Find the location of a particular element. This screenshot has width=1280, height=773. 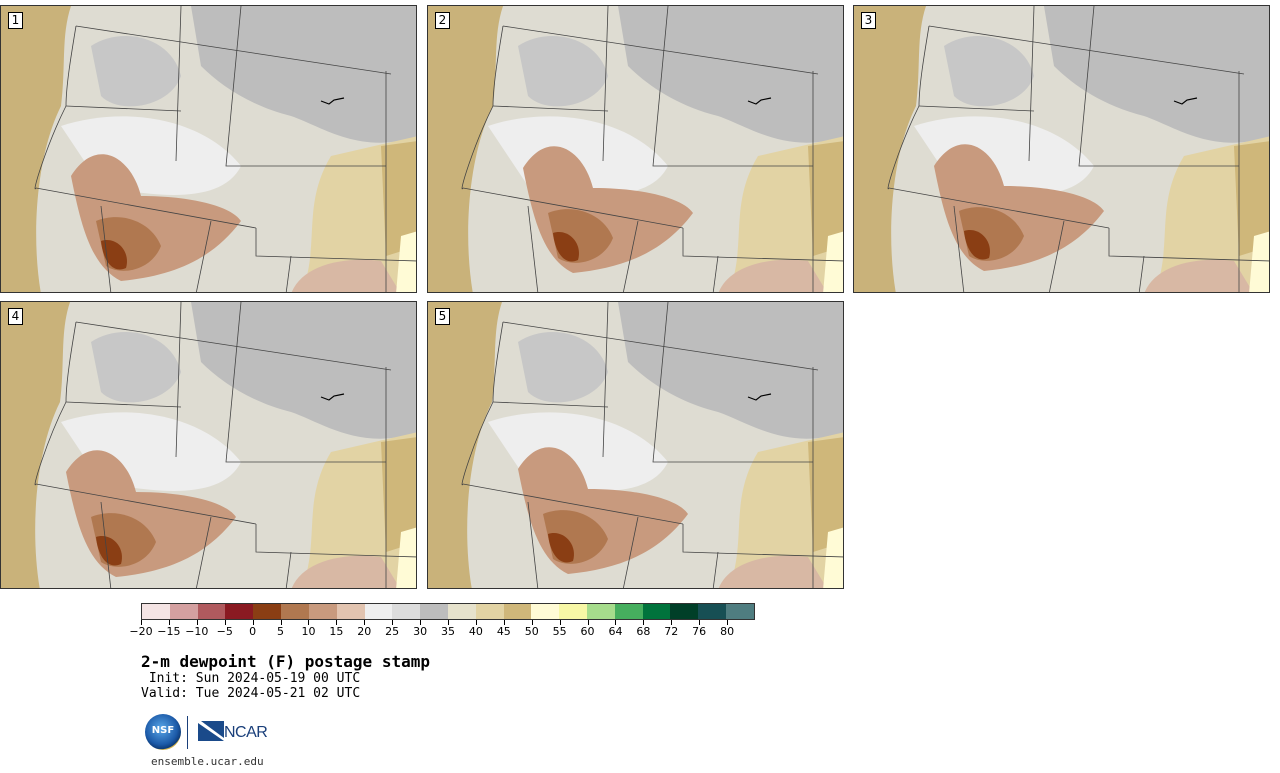

colorbar-tick-label: 55 is located at coordinates (559, 631).